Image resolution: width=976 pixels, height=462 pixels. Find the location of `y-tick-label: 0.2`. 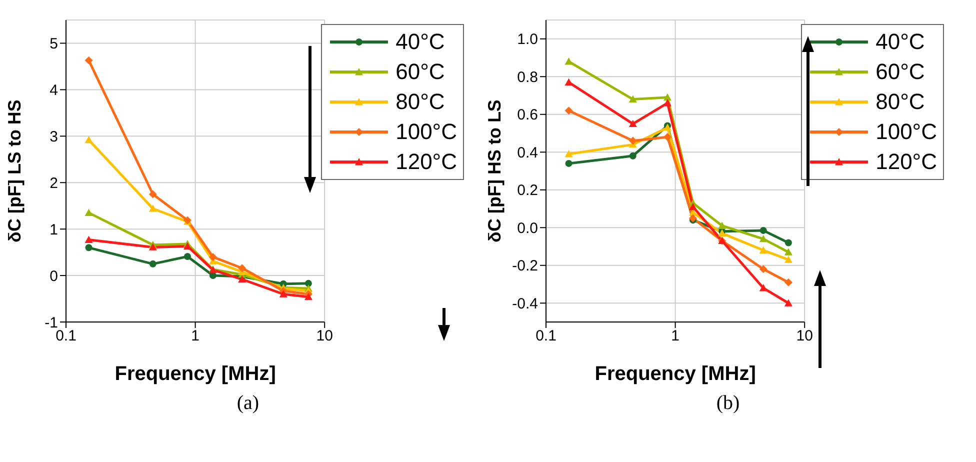

y-tick-label: 0.2 is located at coordinates (527, 191).